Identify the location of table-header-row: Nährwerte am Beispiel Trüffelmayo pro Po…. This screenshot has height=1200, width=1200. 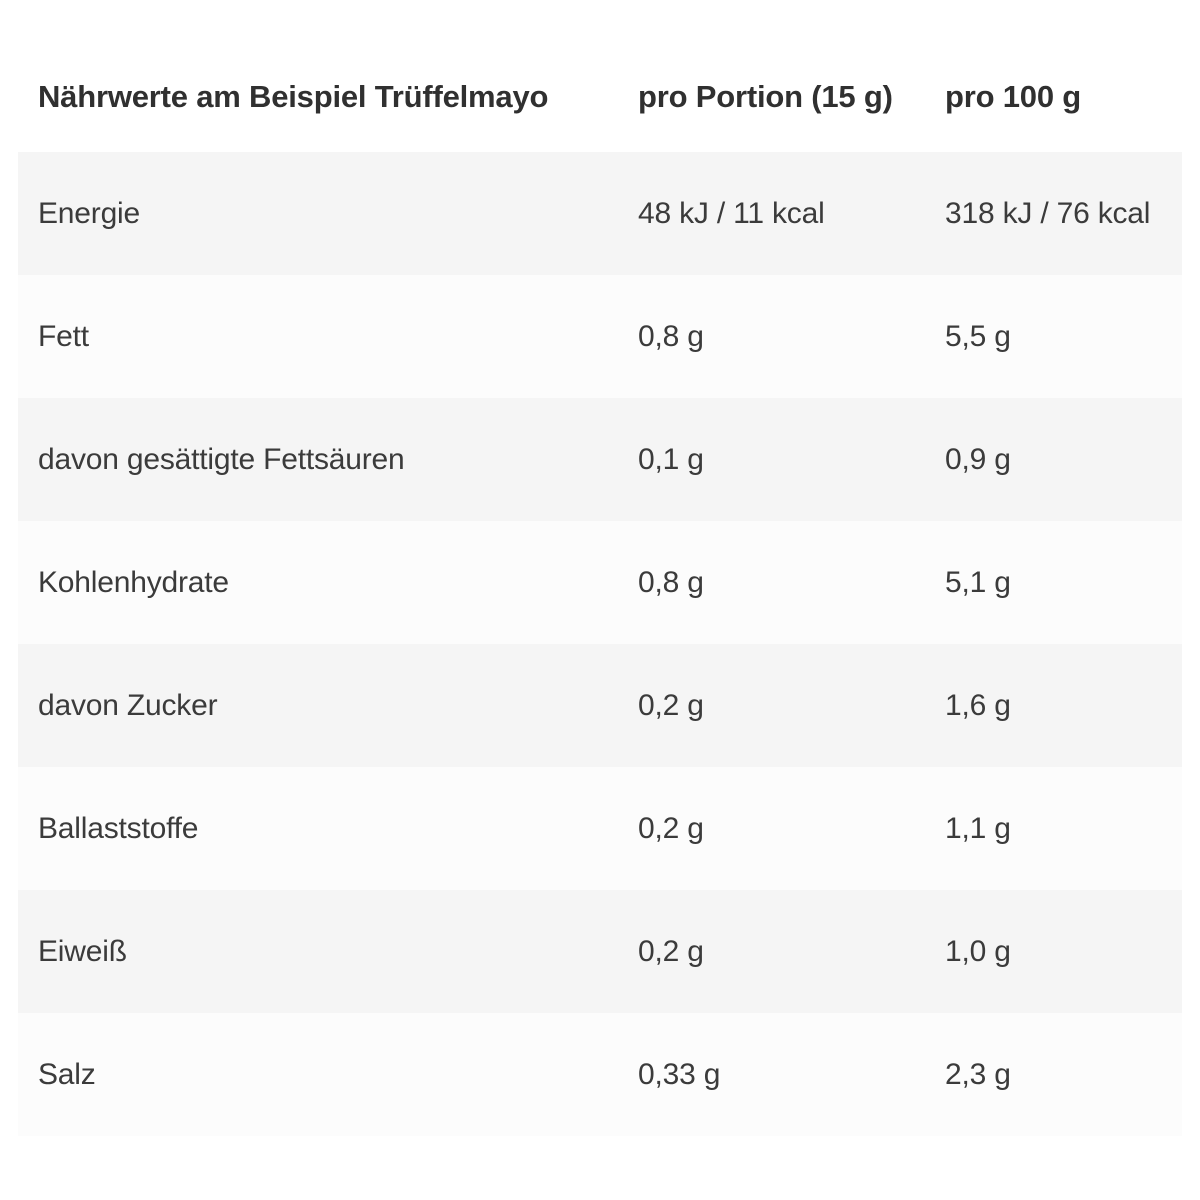
(600, 76).